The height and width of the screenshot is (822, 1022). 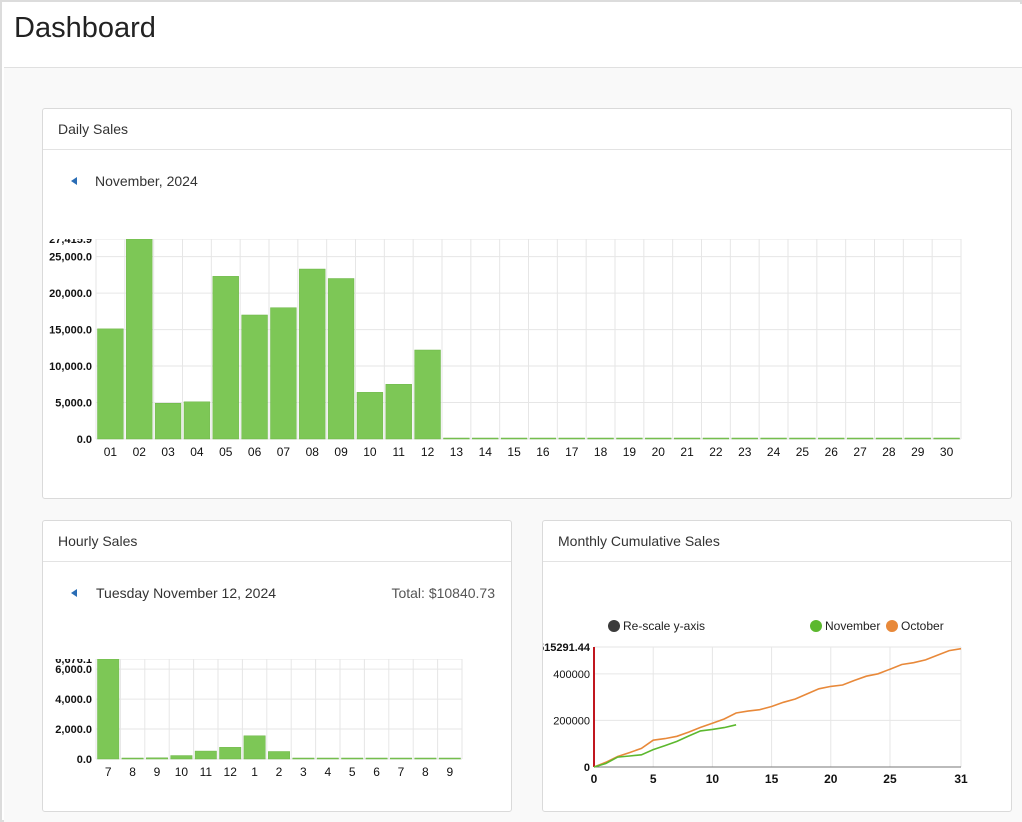 I want to click on daily-x-tick-label: 21, so click(x=687, y=452).